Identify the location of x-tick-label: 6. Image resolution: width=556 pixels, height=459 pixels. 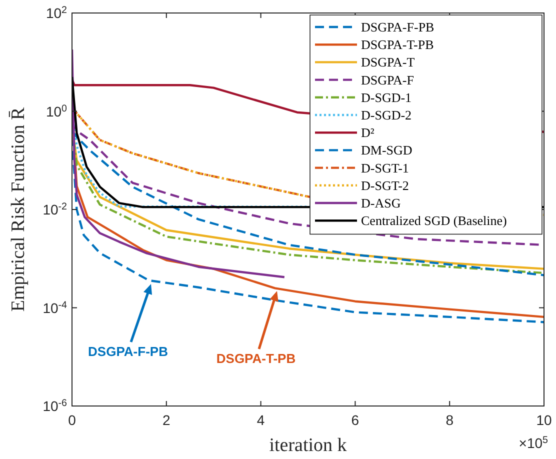
(355, 420).